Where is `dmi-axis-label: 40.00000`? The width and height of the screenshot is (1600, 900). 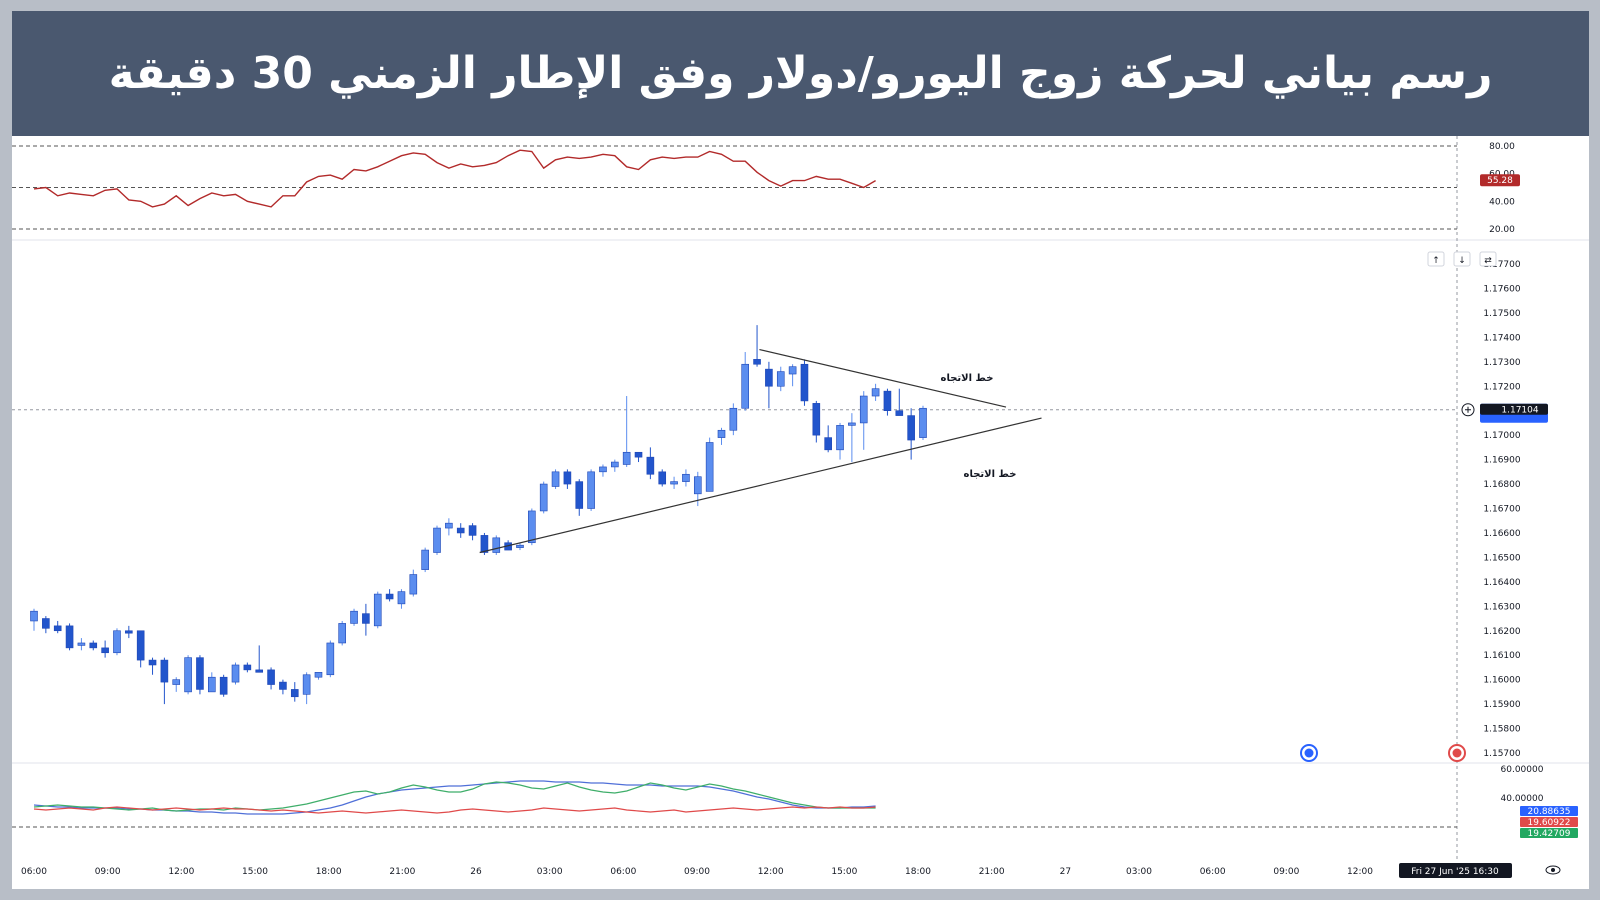
dmi-axis-label: 40.00000 is located at coordinates (1522, 799).